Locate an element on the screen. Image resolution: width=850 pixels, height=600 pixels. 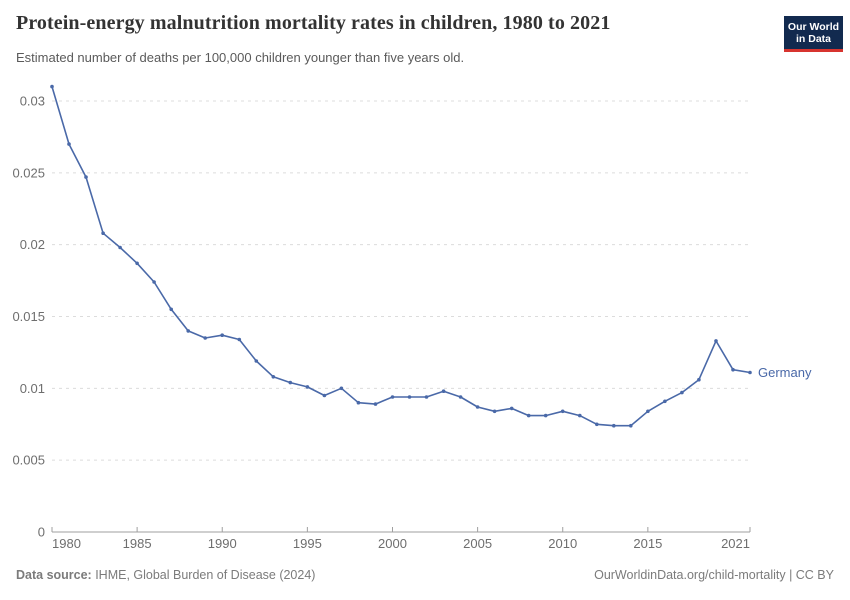
data-point-1999 is located at coordinates (375, 404).